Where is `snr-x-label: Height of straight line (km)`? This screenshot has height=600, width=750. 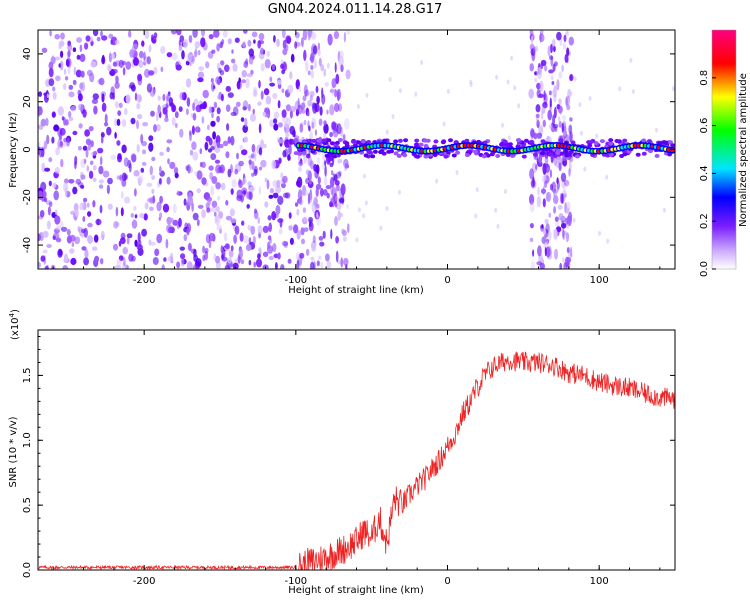 snr-x-label: Height of straight line (km) is located at coordinates (356, 590).